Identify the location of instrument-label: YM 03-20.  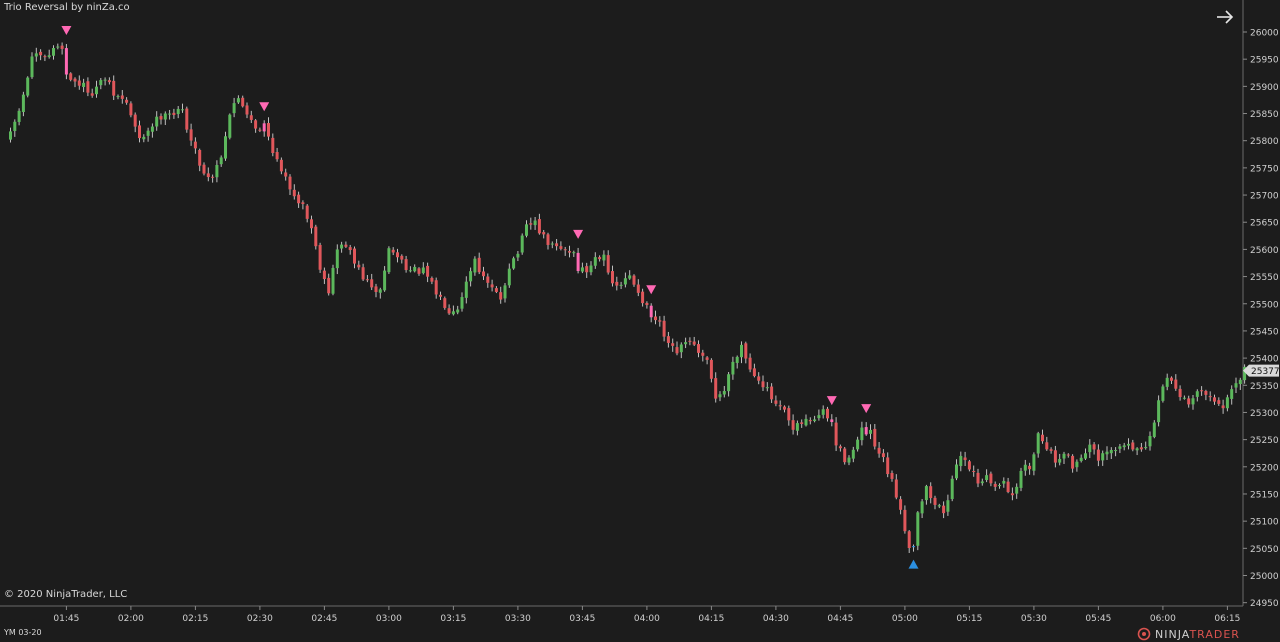
(23, 632).